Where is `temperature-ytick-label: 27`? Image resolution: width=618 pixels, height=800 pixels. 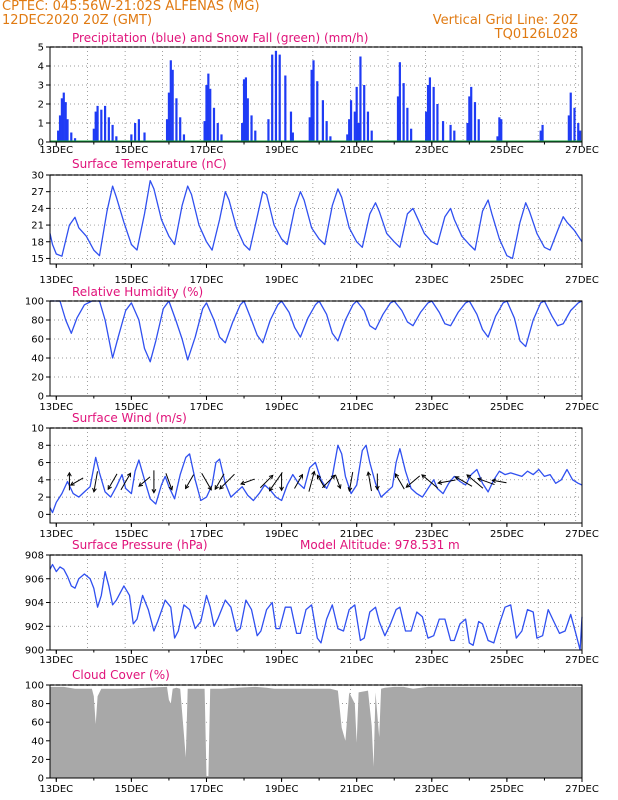 temperature-ytick-label: 27 is located at coordinates (37, 192).